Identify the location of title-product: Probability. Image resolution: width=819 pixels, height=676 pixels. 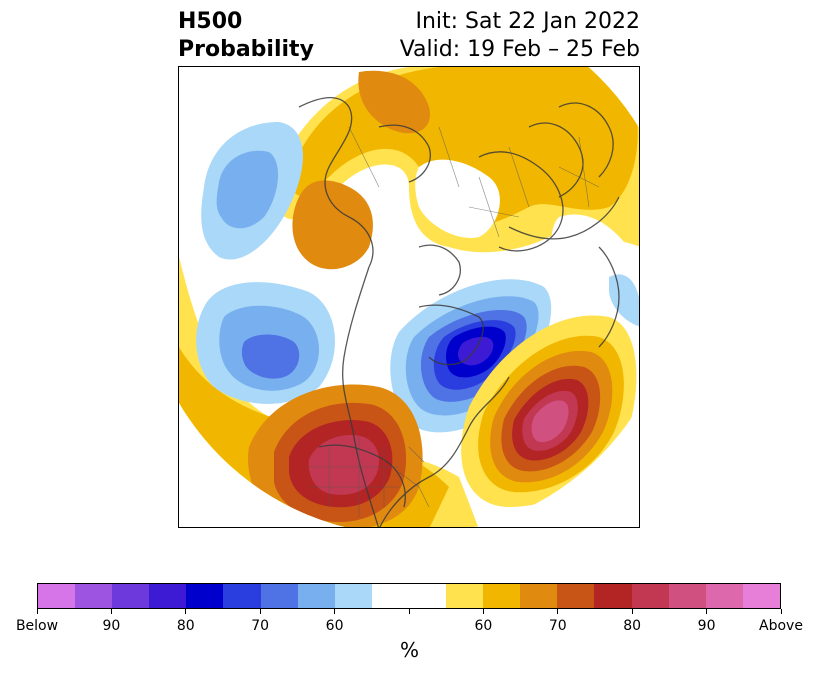
(246, 49).